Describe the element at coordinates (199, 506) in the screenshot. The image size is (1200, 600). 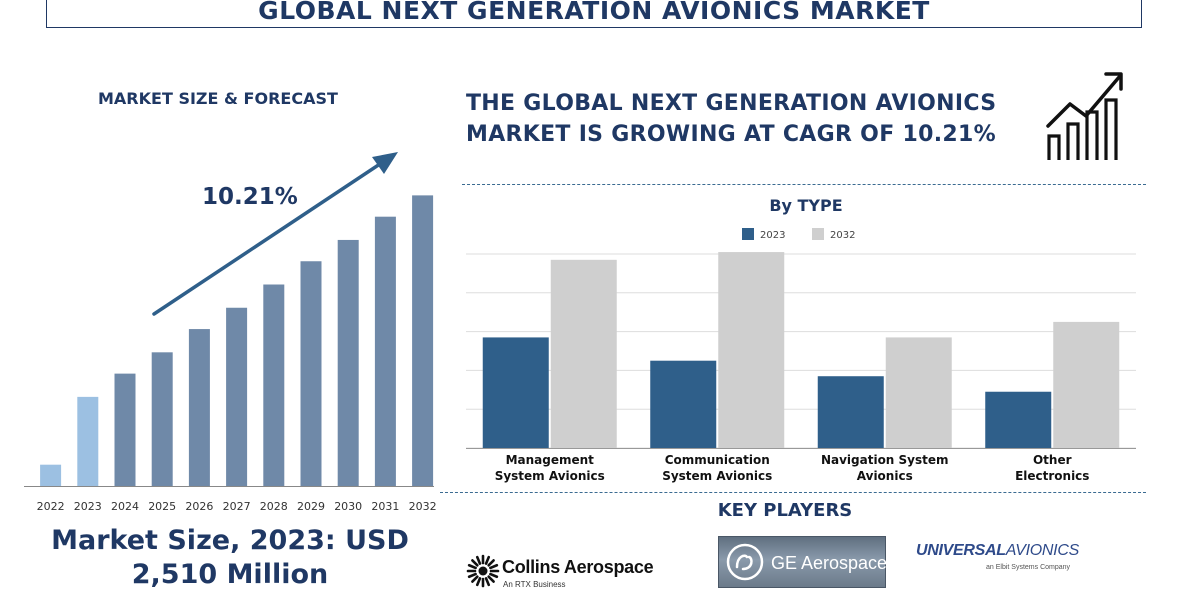
I see `forecast-tick-2026: 2026` at that location.